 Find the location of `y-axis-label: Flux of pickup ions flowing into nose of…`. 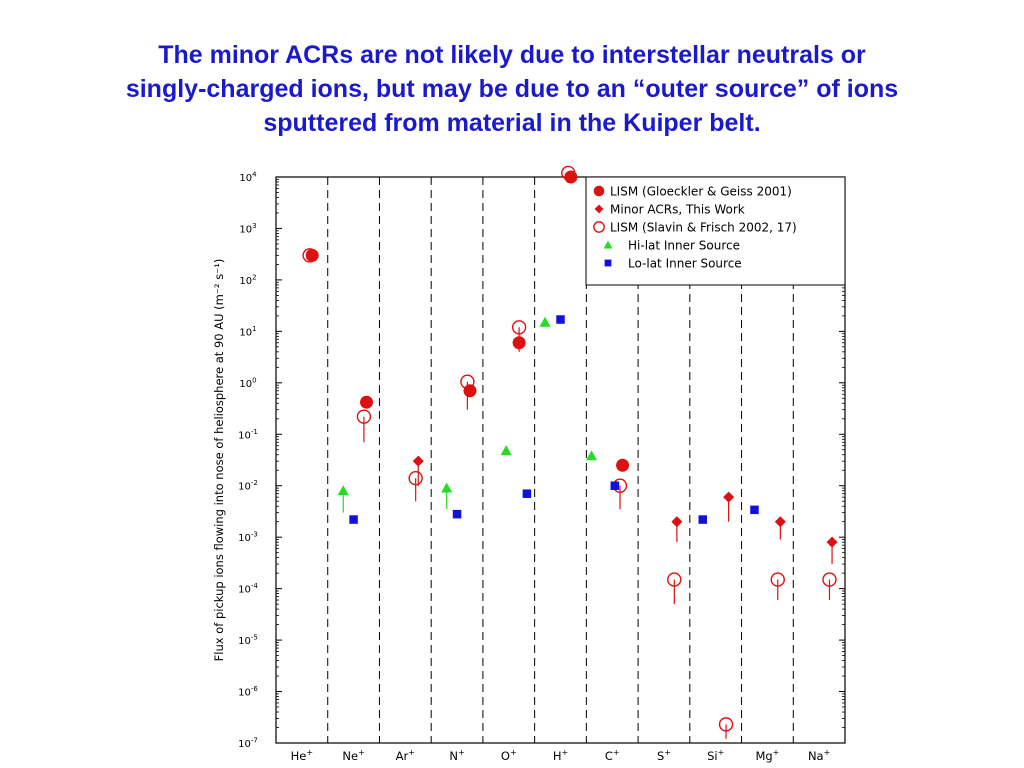

y-axis-label: Flux of pickup ions flowing into nose of… is located at coordinates (219, 460).